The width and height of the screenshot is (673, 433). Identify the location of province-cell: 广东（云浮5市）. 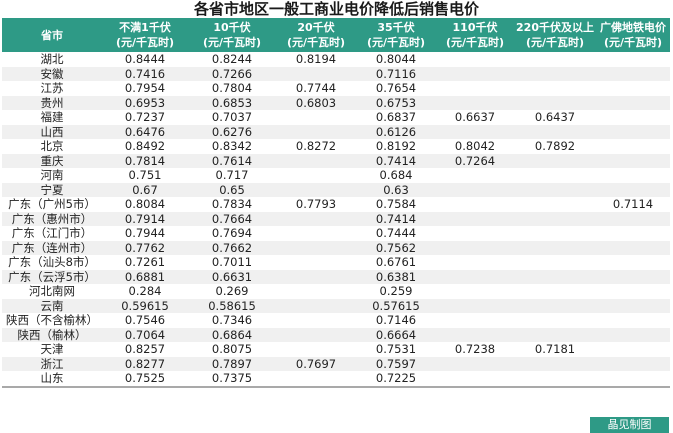
(52, 276).